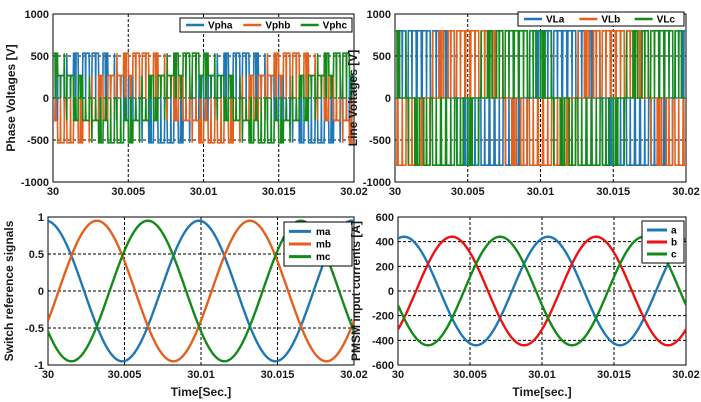 The width and height of the screenshot is (701, 402). What do you see at coordinates (41, 218) in the screenshot?
I see `y-tick-label: 1` at bounding box center [41, 218].